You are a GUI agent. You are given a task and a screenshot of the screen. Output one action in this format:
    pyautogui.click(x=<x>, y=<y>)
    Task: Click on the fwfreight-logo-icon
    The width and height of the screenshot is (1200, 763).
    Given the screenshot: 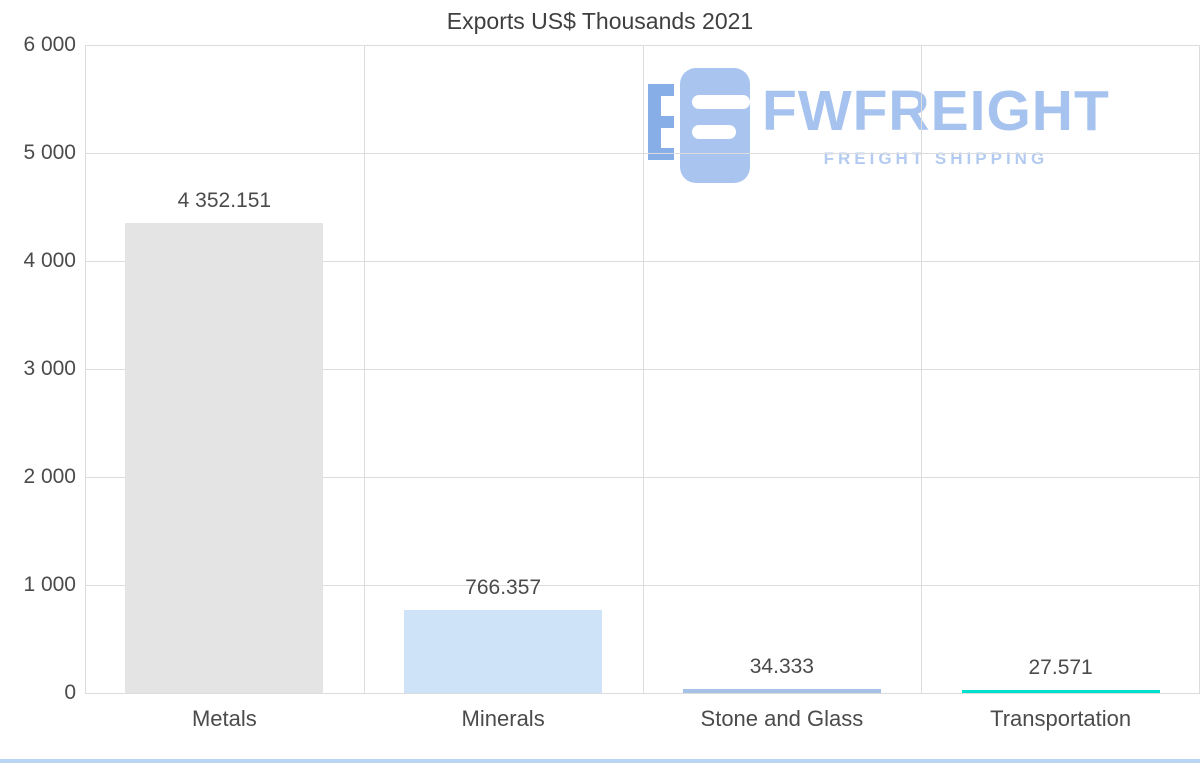 What is the action you would take?
    pyautogui.click(x=699, y=125)
    